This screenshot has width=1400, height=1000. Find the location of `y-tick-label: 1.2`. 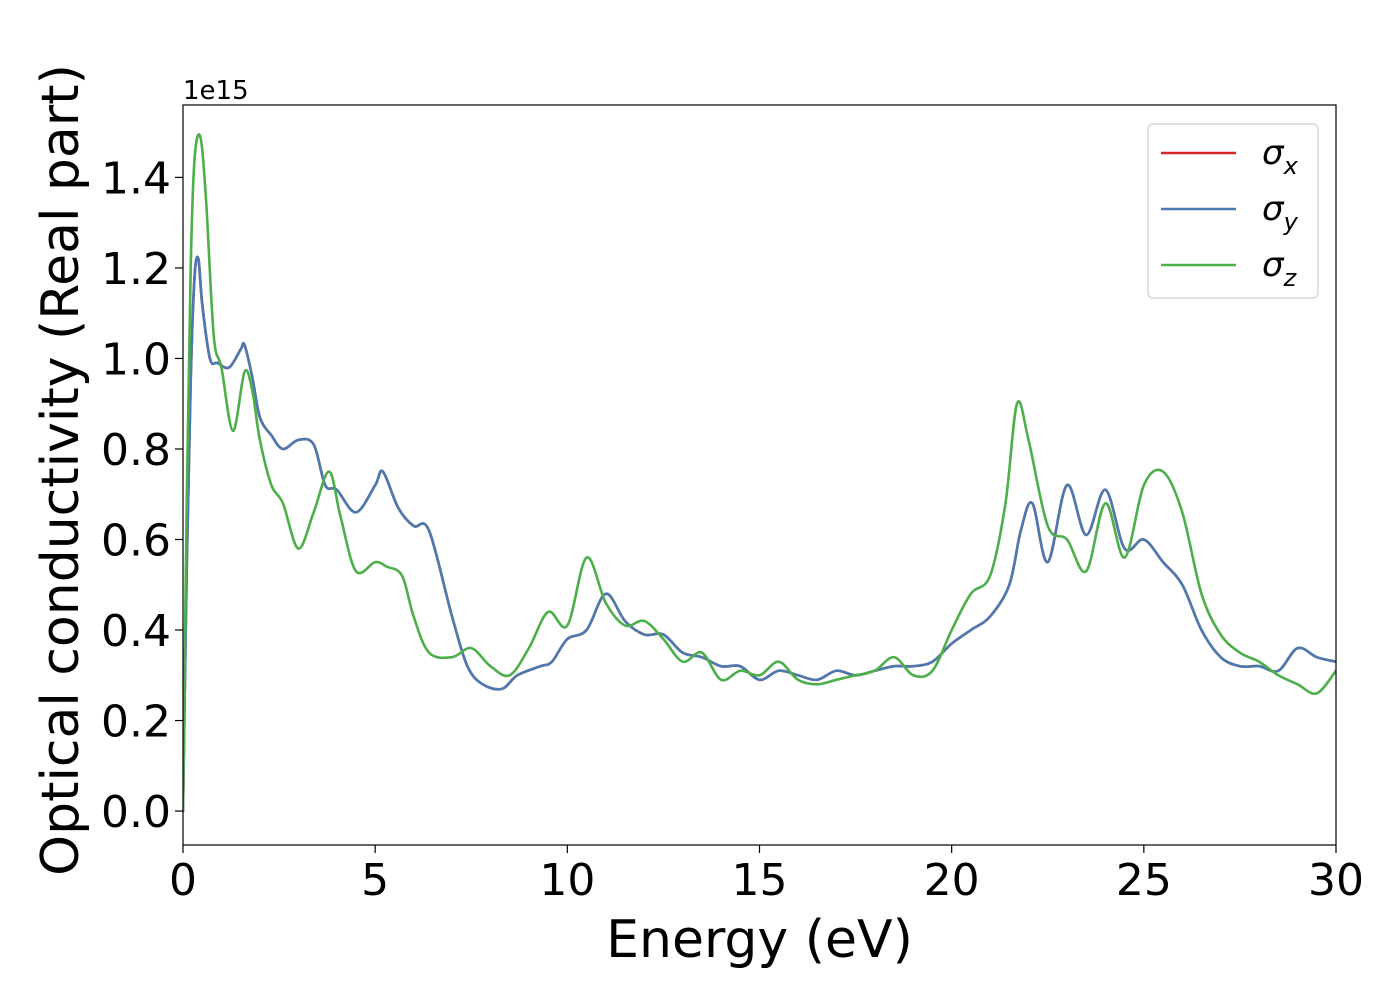

y-tick-label: 1.2 is located at coordinates (136, 269).